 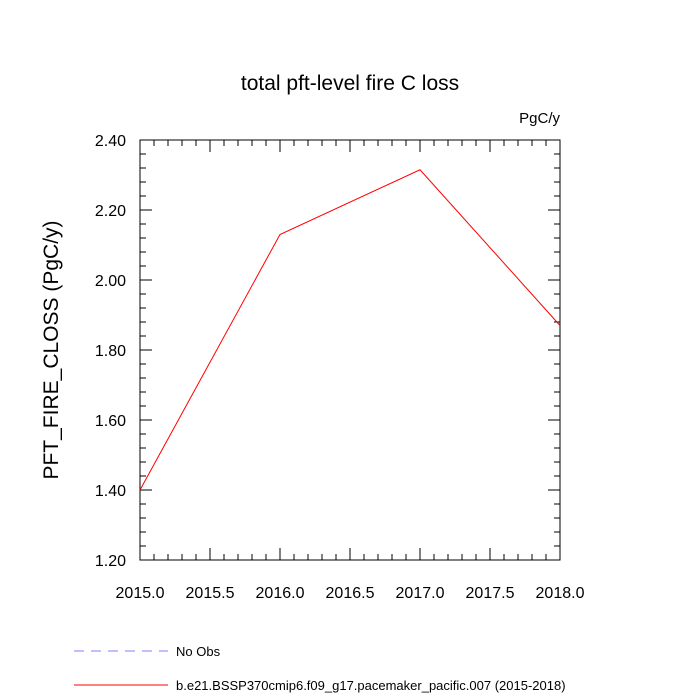 What do you see at coordinates (110, 351) in the screenshot?
I see `y-tick-label: 1.80` at bounding box center [110, 351].